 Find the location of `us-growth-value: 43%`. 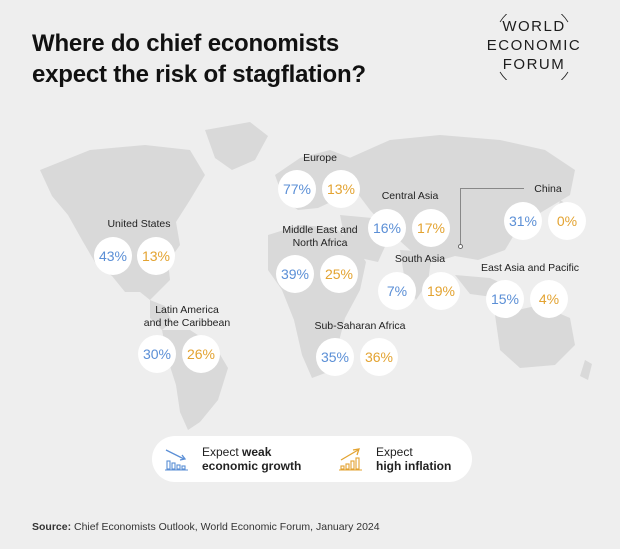

us-growth-value: 43% is located at coordinates (113, 256).